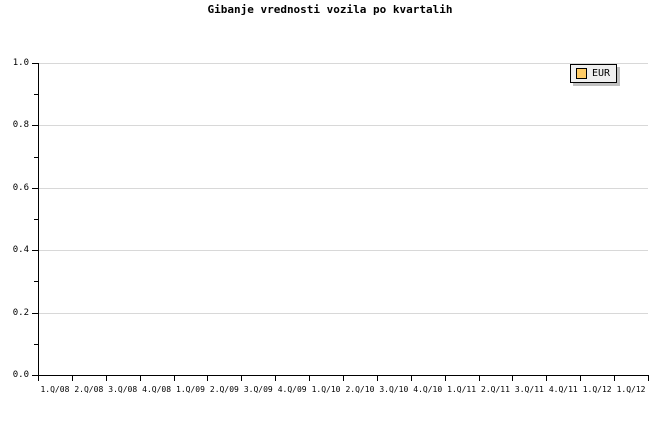  What do you see at coordinates (20, 375) in the screenshot?
I see `y-axis-label: 0.0` at bounding box center [20, 375].